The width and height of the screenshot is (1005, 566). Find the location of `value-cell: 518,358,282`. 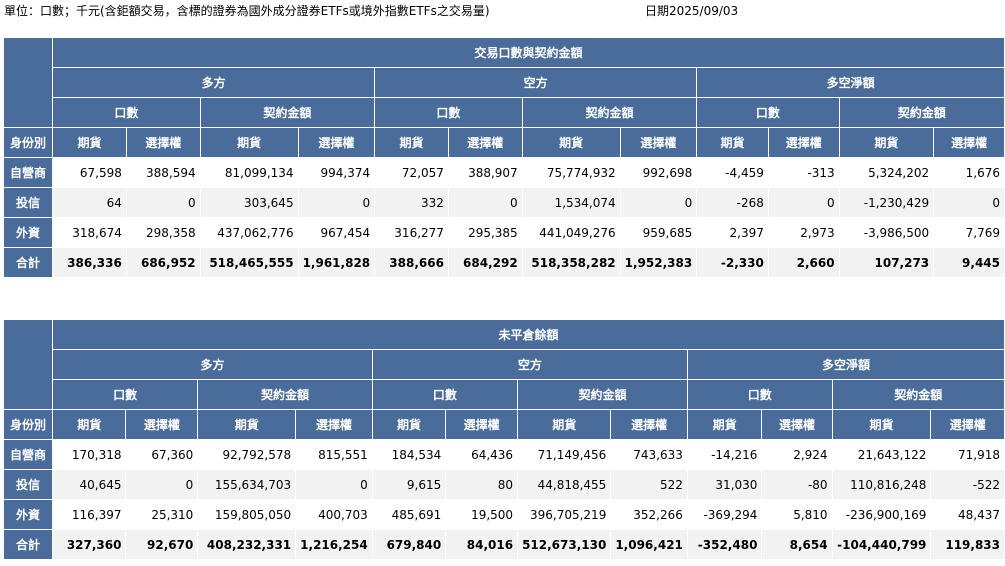

value-cell: 518,358,282 is located at coordinates (571, 262).